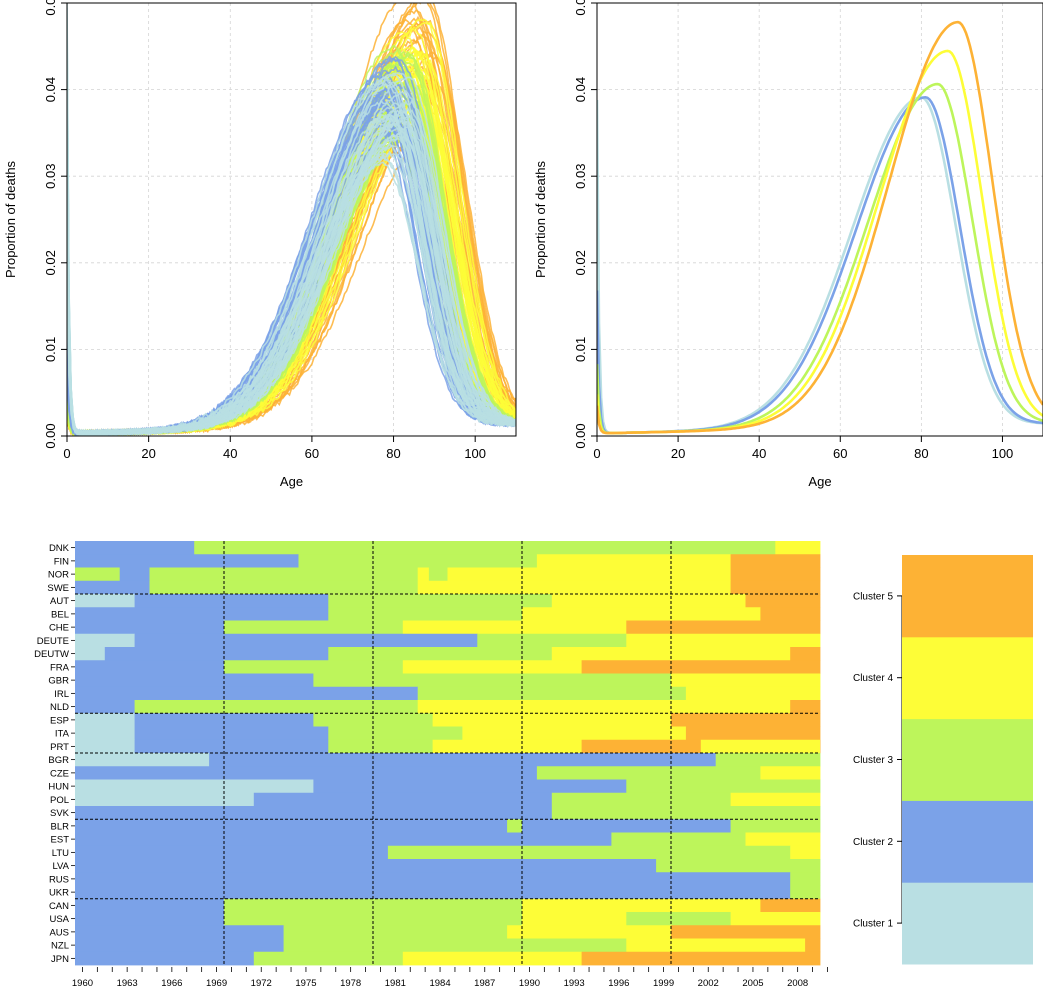 This screenshot has height=995, width=1043. I want to click on x-tick-label: 100, so click(475, 453).